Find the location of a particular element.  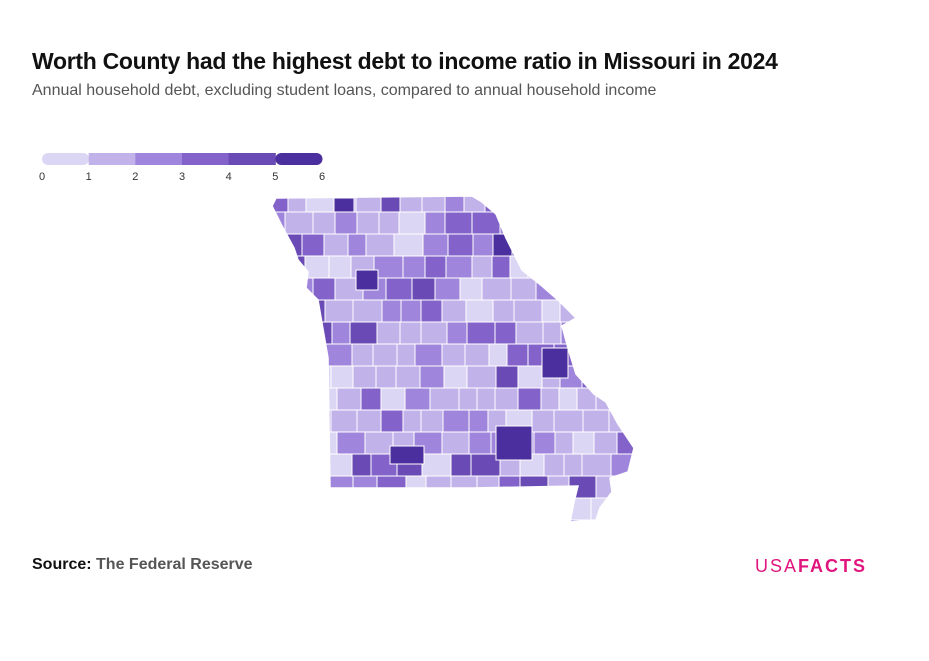

legend-tick-label: 2 is located at coordinates (135, 177).